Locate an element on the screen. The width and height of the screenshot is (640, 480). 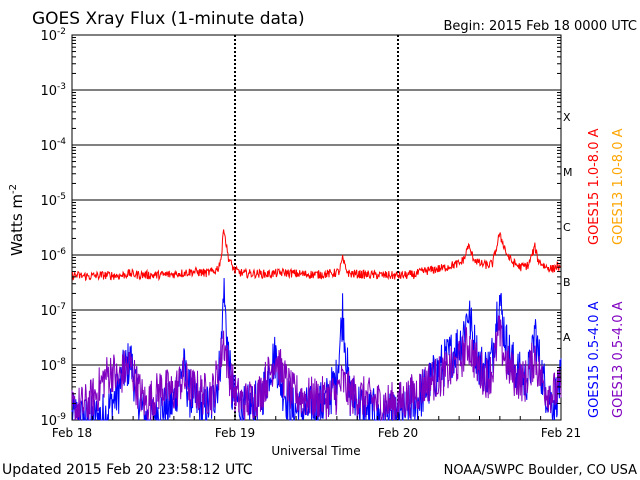
flare-class-label: X is located at coordinates (567, 117).